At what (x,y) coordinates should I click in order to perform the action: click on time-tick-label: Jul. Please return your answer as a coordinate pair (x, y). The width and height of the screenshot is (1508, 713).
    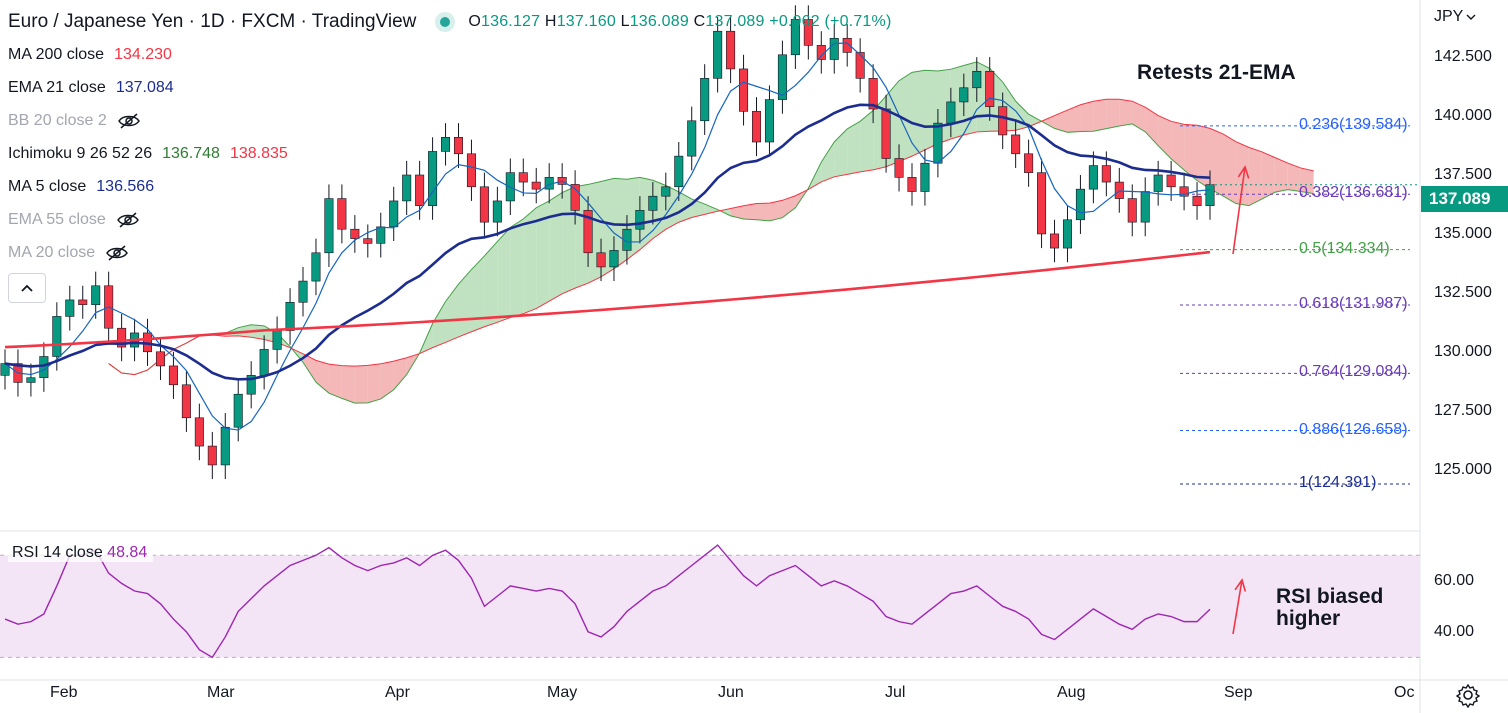
    Looking at the image, I should click on (895, 692).